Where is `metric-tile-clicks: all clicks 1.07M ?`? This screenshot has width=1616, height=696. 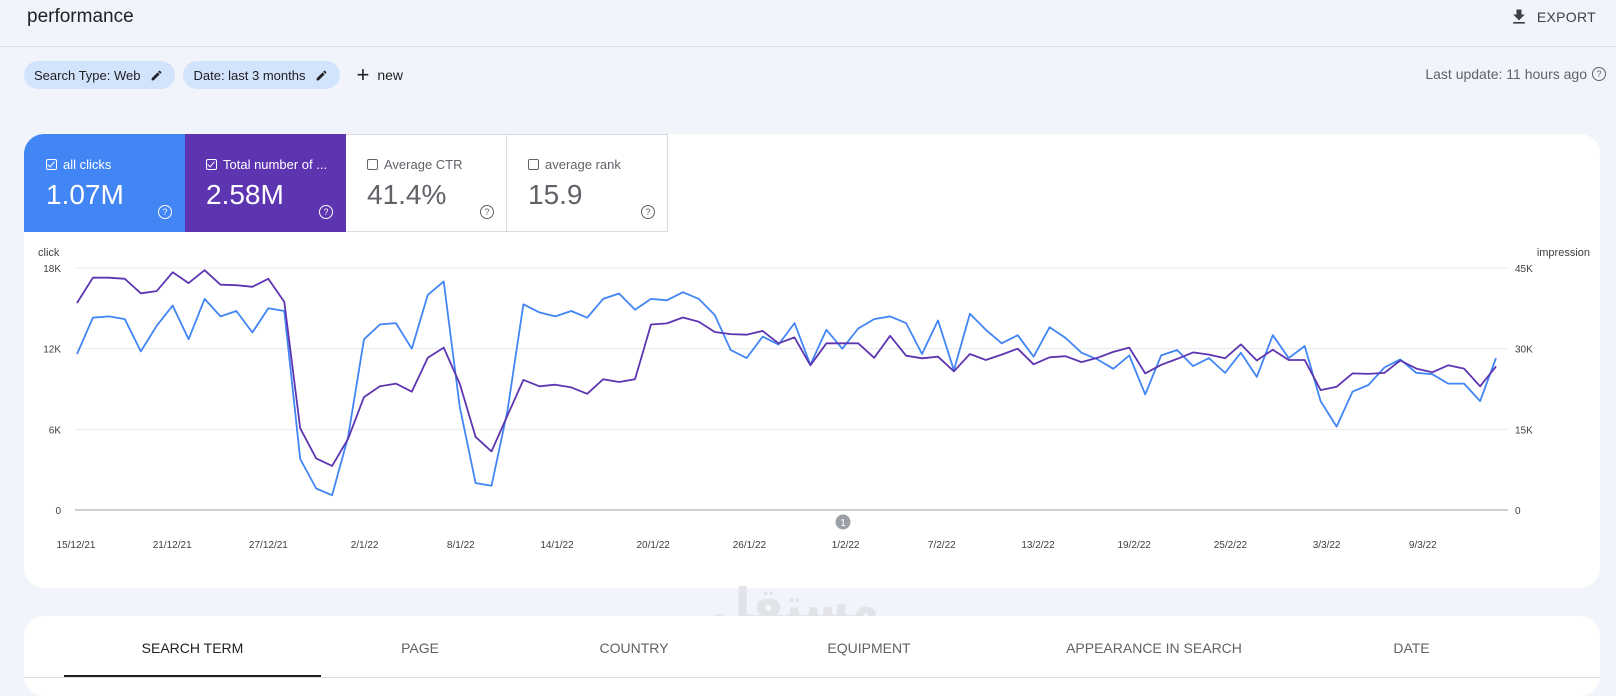
metric-tile-clicks: all clicks 1.07M ? is located at coordinates (104, 183).